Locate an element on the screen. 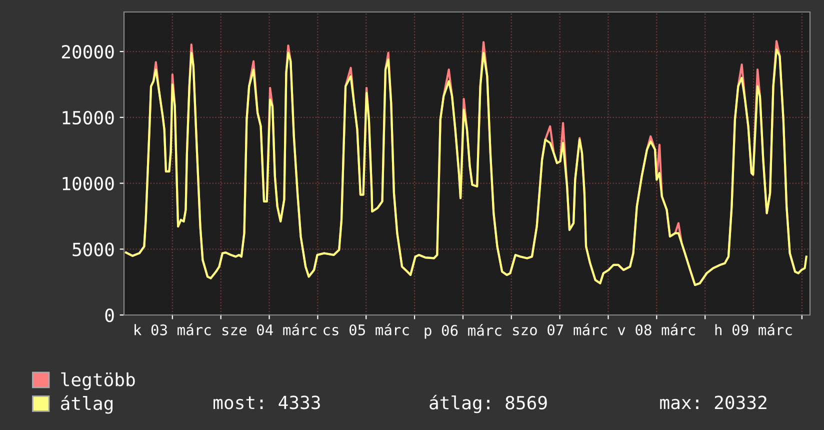 Image resolution: width=824 pixels, height=430 pixels. x-tick-label: szo 07 márc is located at coordinates (560, 330).